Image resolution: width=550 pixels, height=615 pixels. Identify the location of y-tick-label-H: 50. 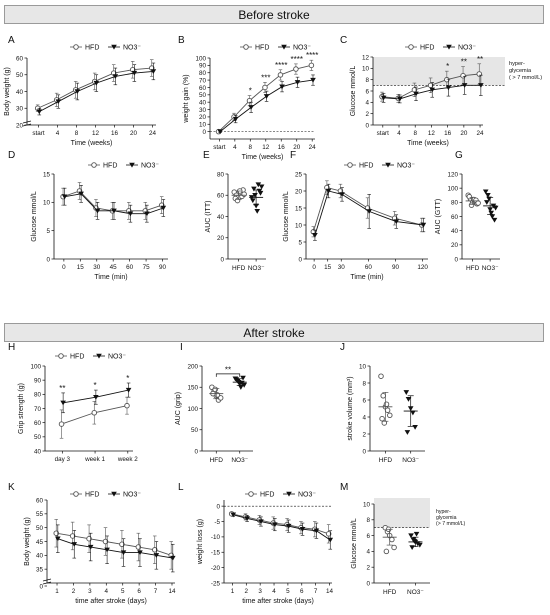
(38, 437).